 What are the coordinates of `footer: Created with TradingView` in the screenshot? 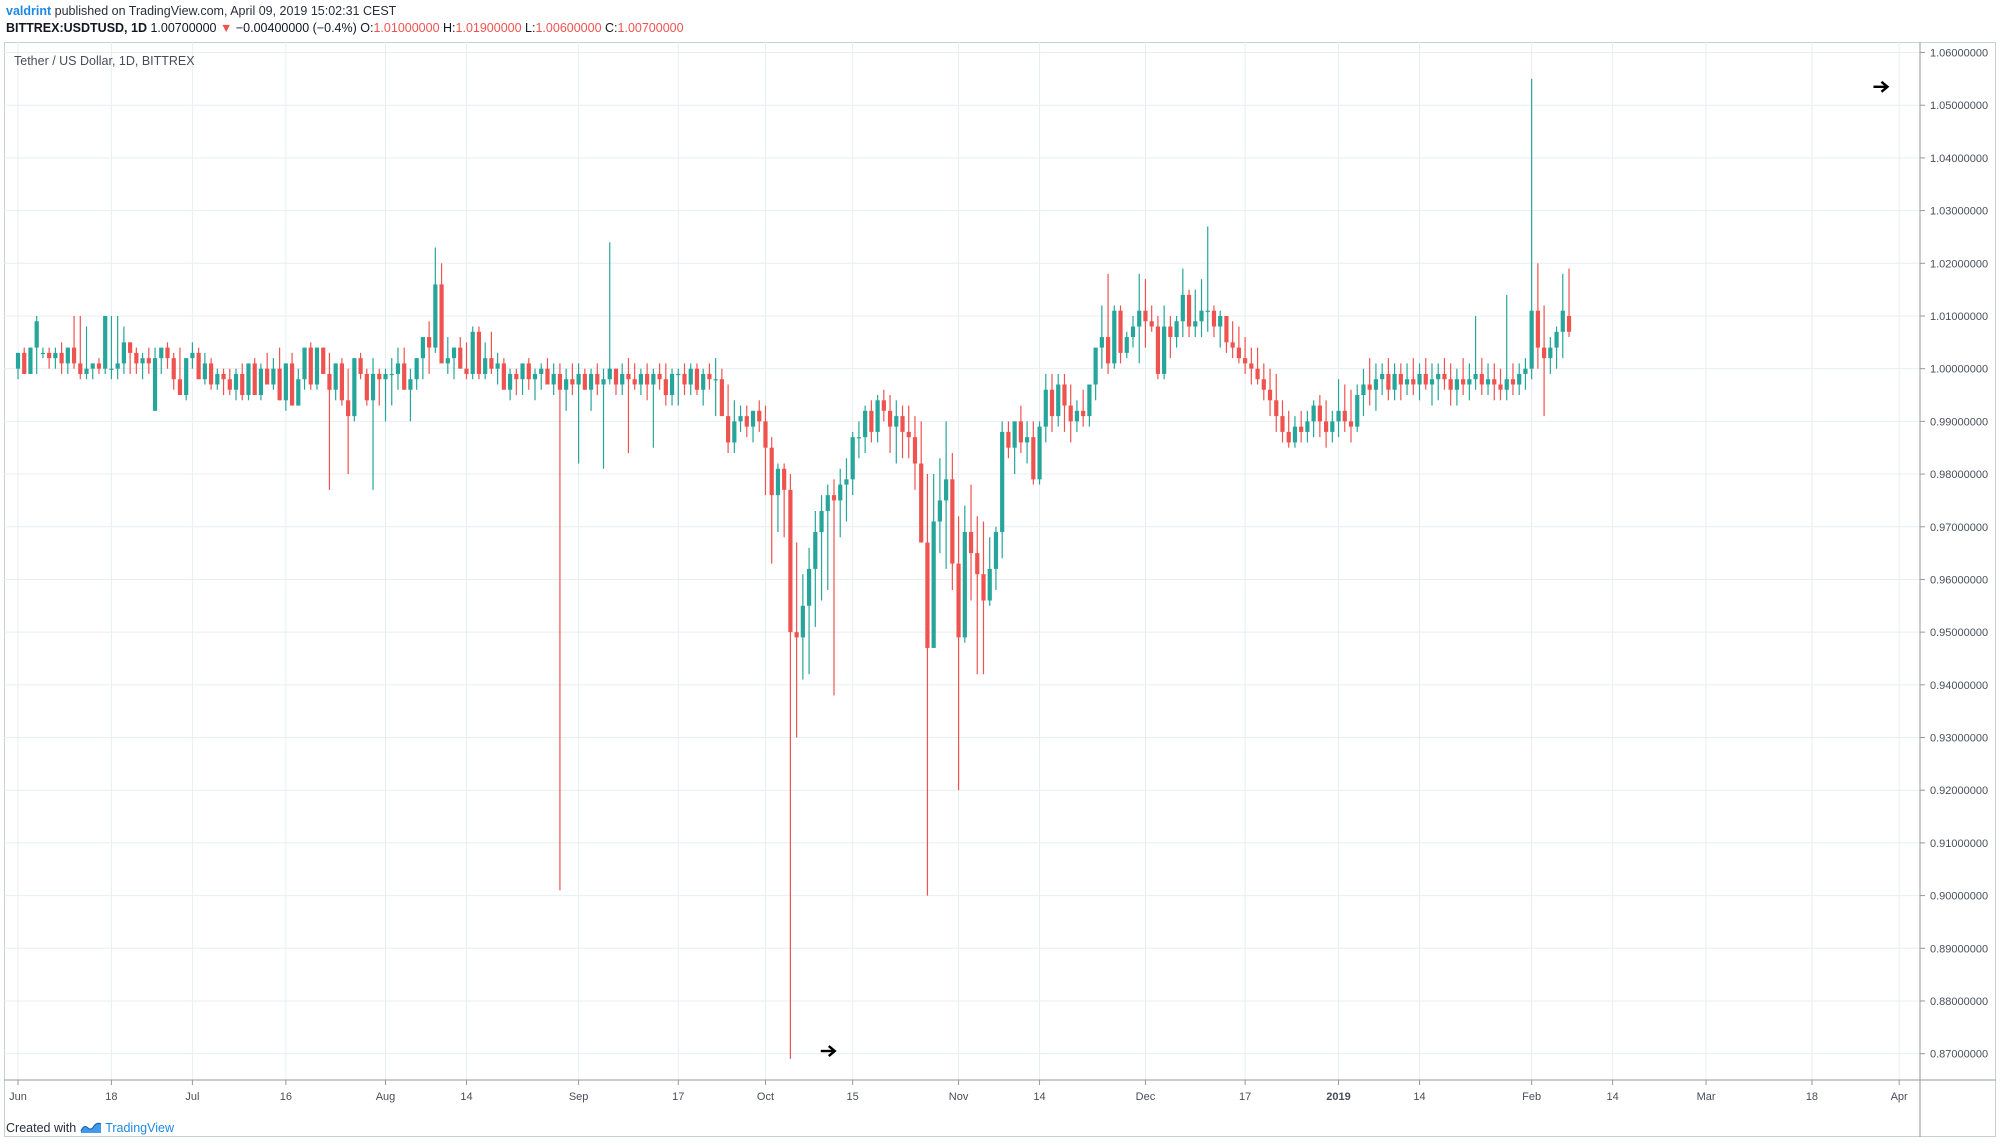 It's located at (90, 1128).